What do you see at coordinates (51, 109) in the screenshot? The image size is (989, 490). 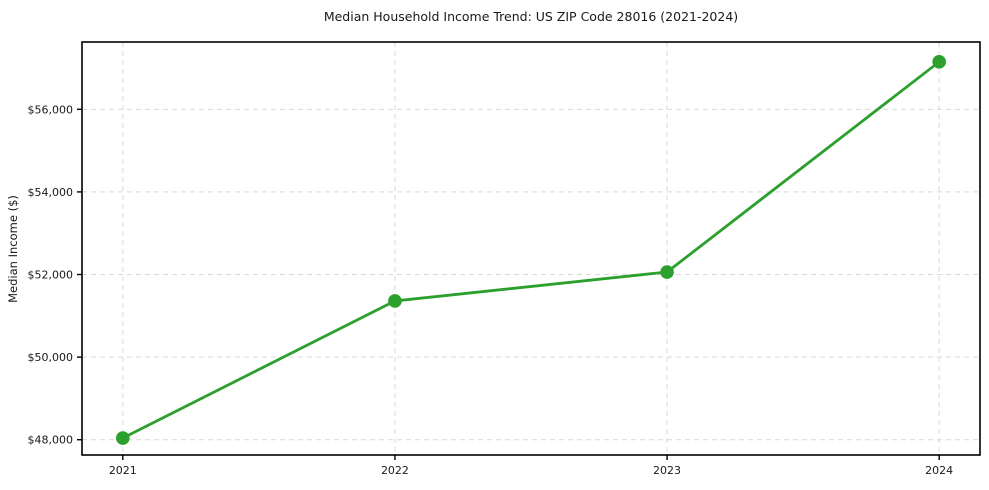 I see `y-tick-label: $56,000` at bounding box center [51, 109].